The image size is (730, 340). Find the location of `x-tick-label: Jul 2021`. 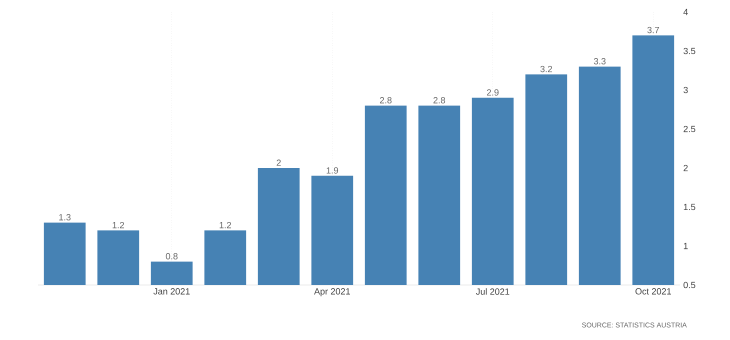

x-tick-label: Jul 2021 is located at coordinates (493, 291).